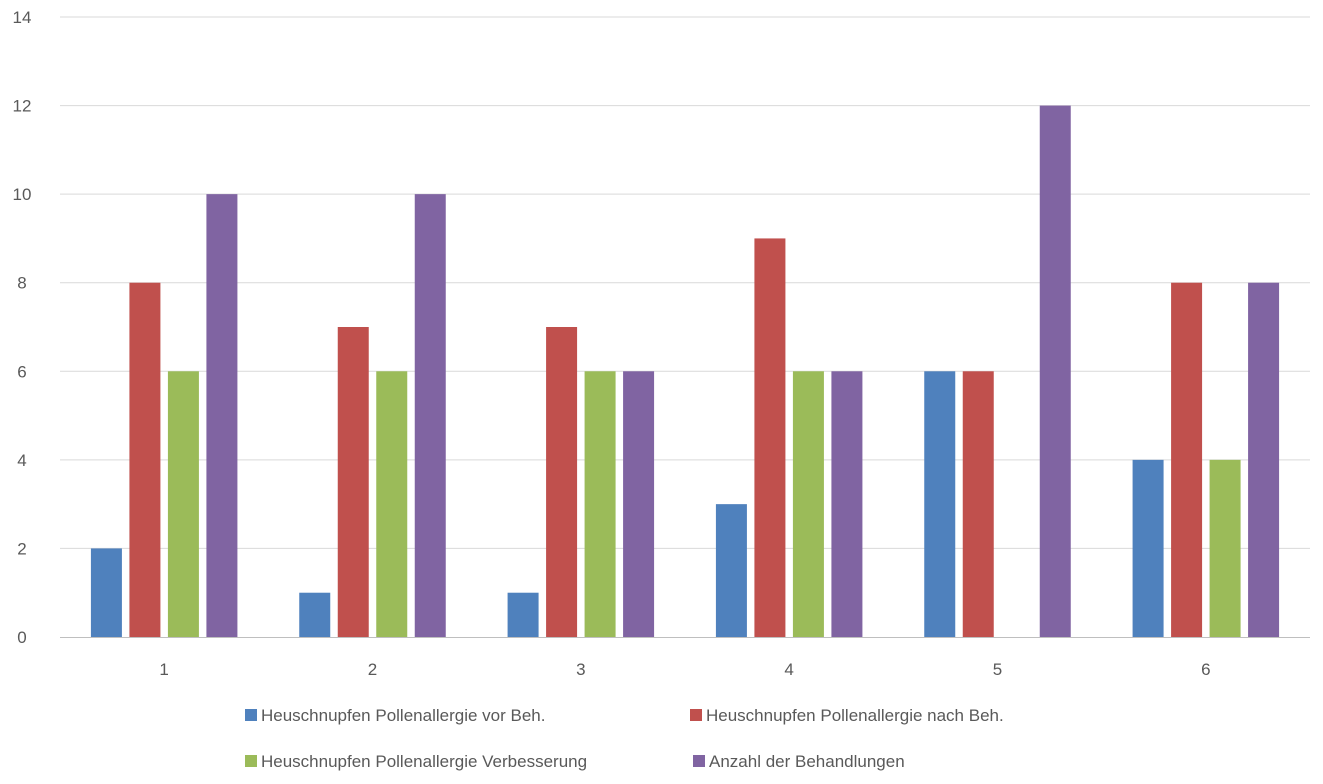 This screenshot has height=784, width=1323. I want to click on x-tick-label: 4, so click(788, 669).